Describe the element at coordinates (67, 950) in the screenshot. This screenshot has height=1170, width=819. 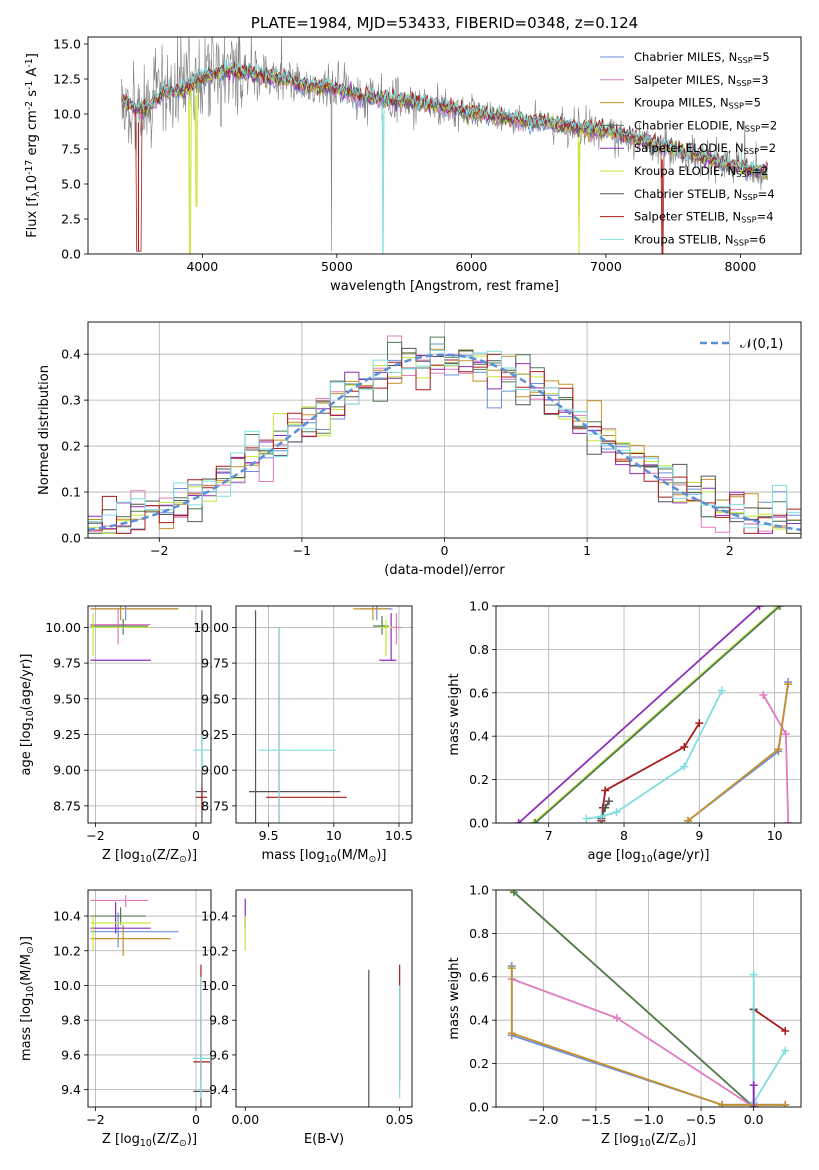
I see `y-tick-label: 10.2` at that location.